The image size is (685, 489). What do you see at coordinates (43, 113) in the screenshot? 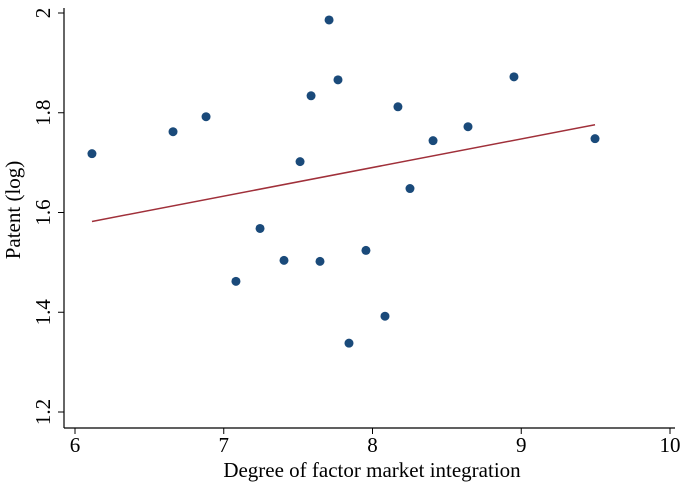
I see `y-tick-label: 1.8` at bounding box center [43, 113].